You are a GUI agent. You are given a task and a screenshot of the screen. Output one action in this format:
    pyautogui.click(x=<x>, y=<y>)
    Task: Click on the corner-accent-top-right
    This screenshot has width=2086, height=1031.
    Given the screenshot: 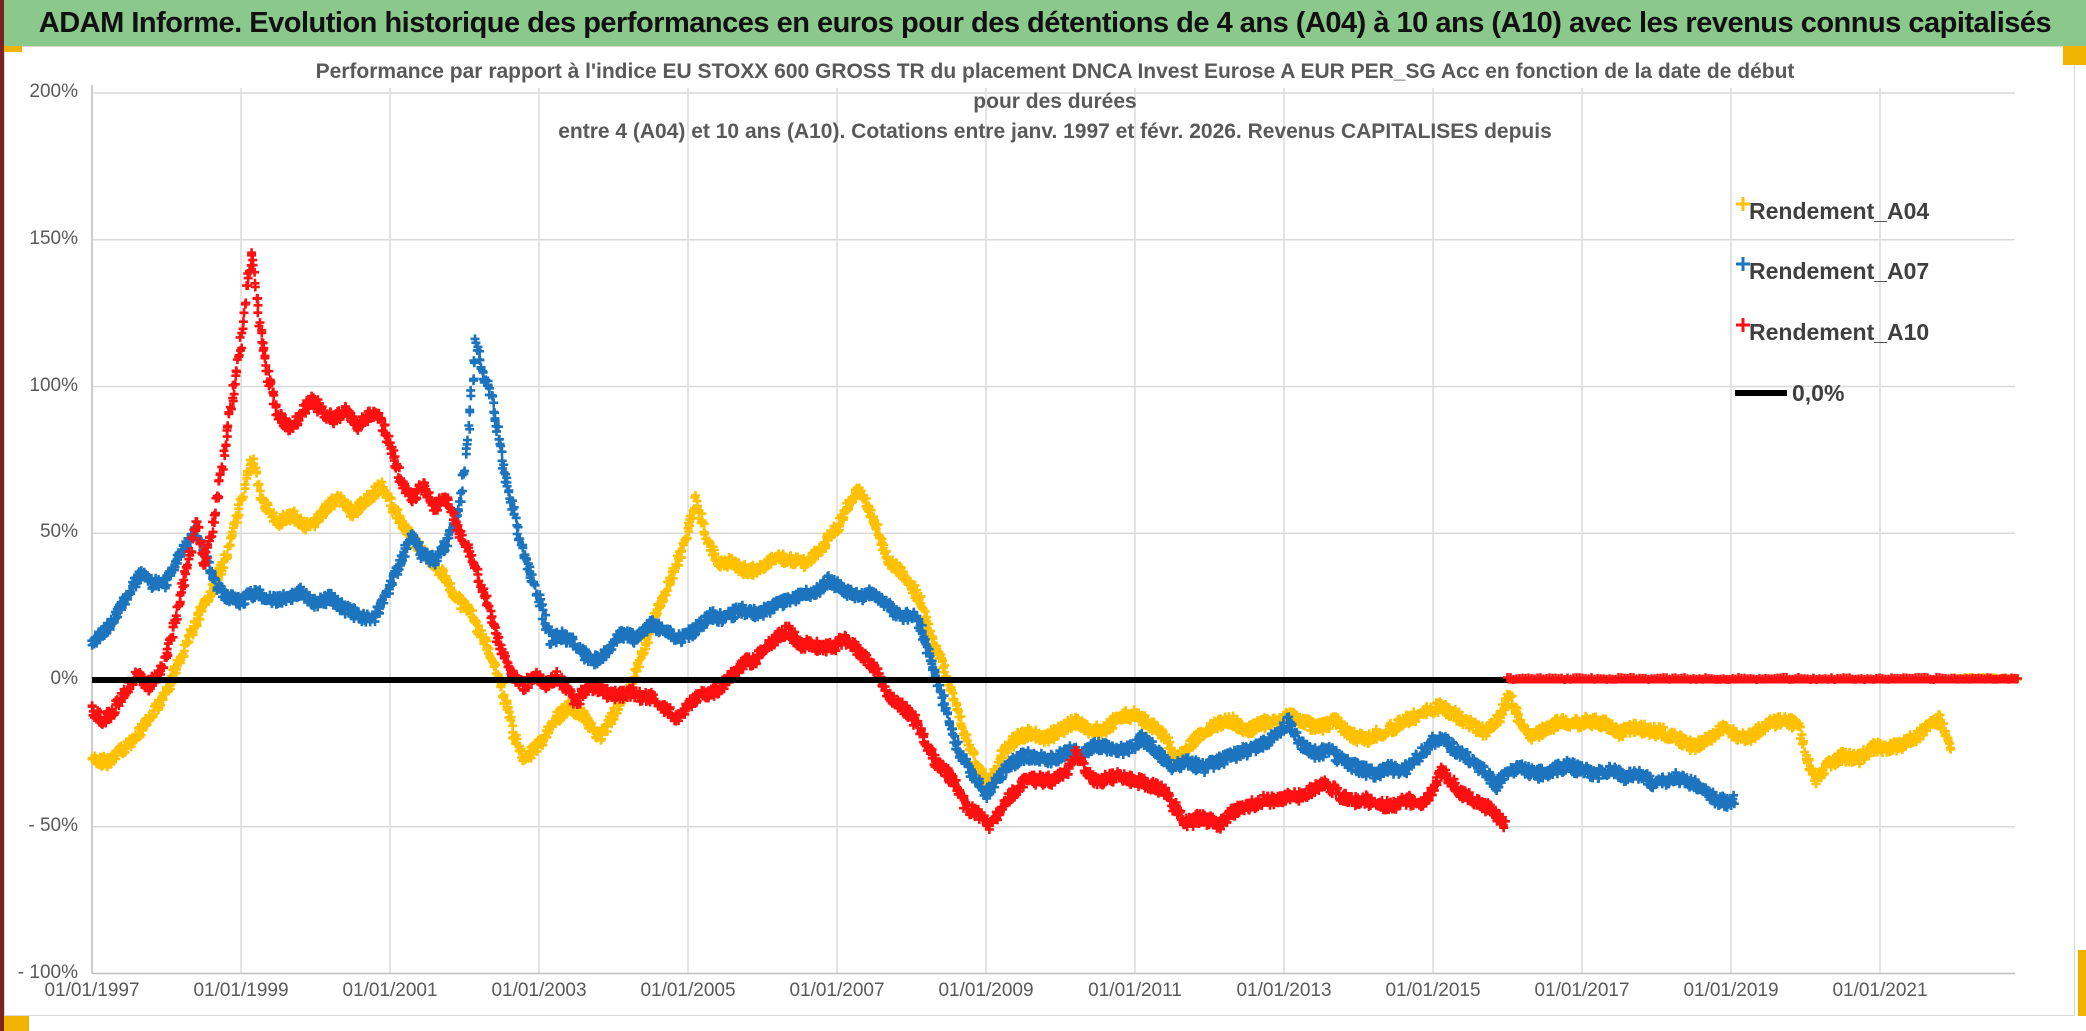 What is the action you would take?
    pyautogui.click(x=2074, y=55)
    